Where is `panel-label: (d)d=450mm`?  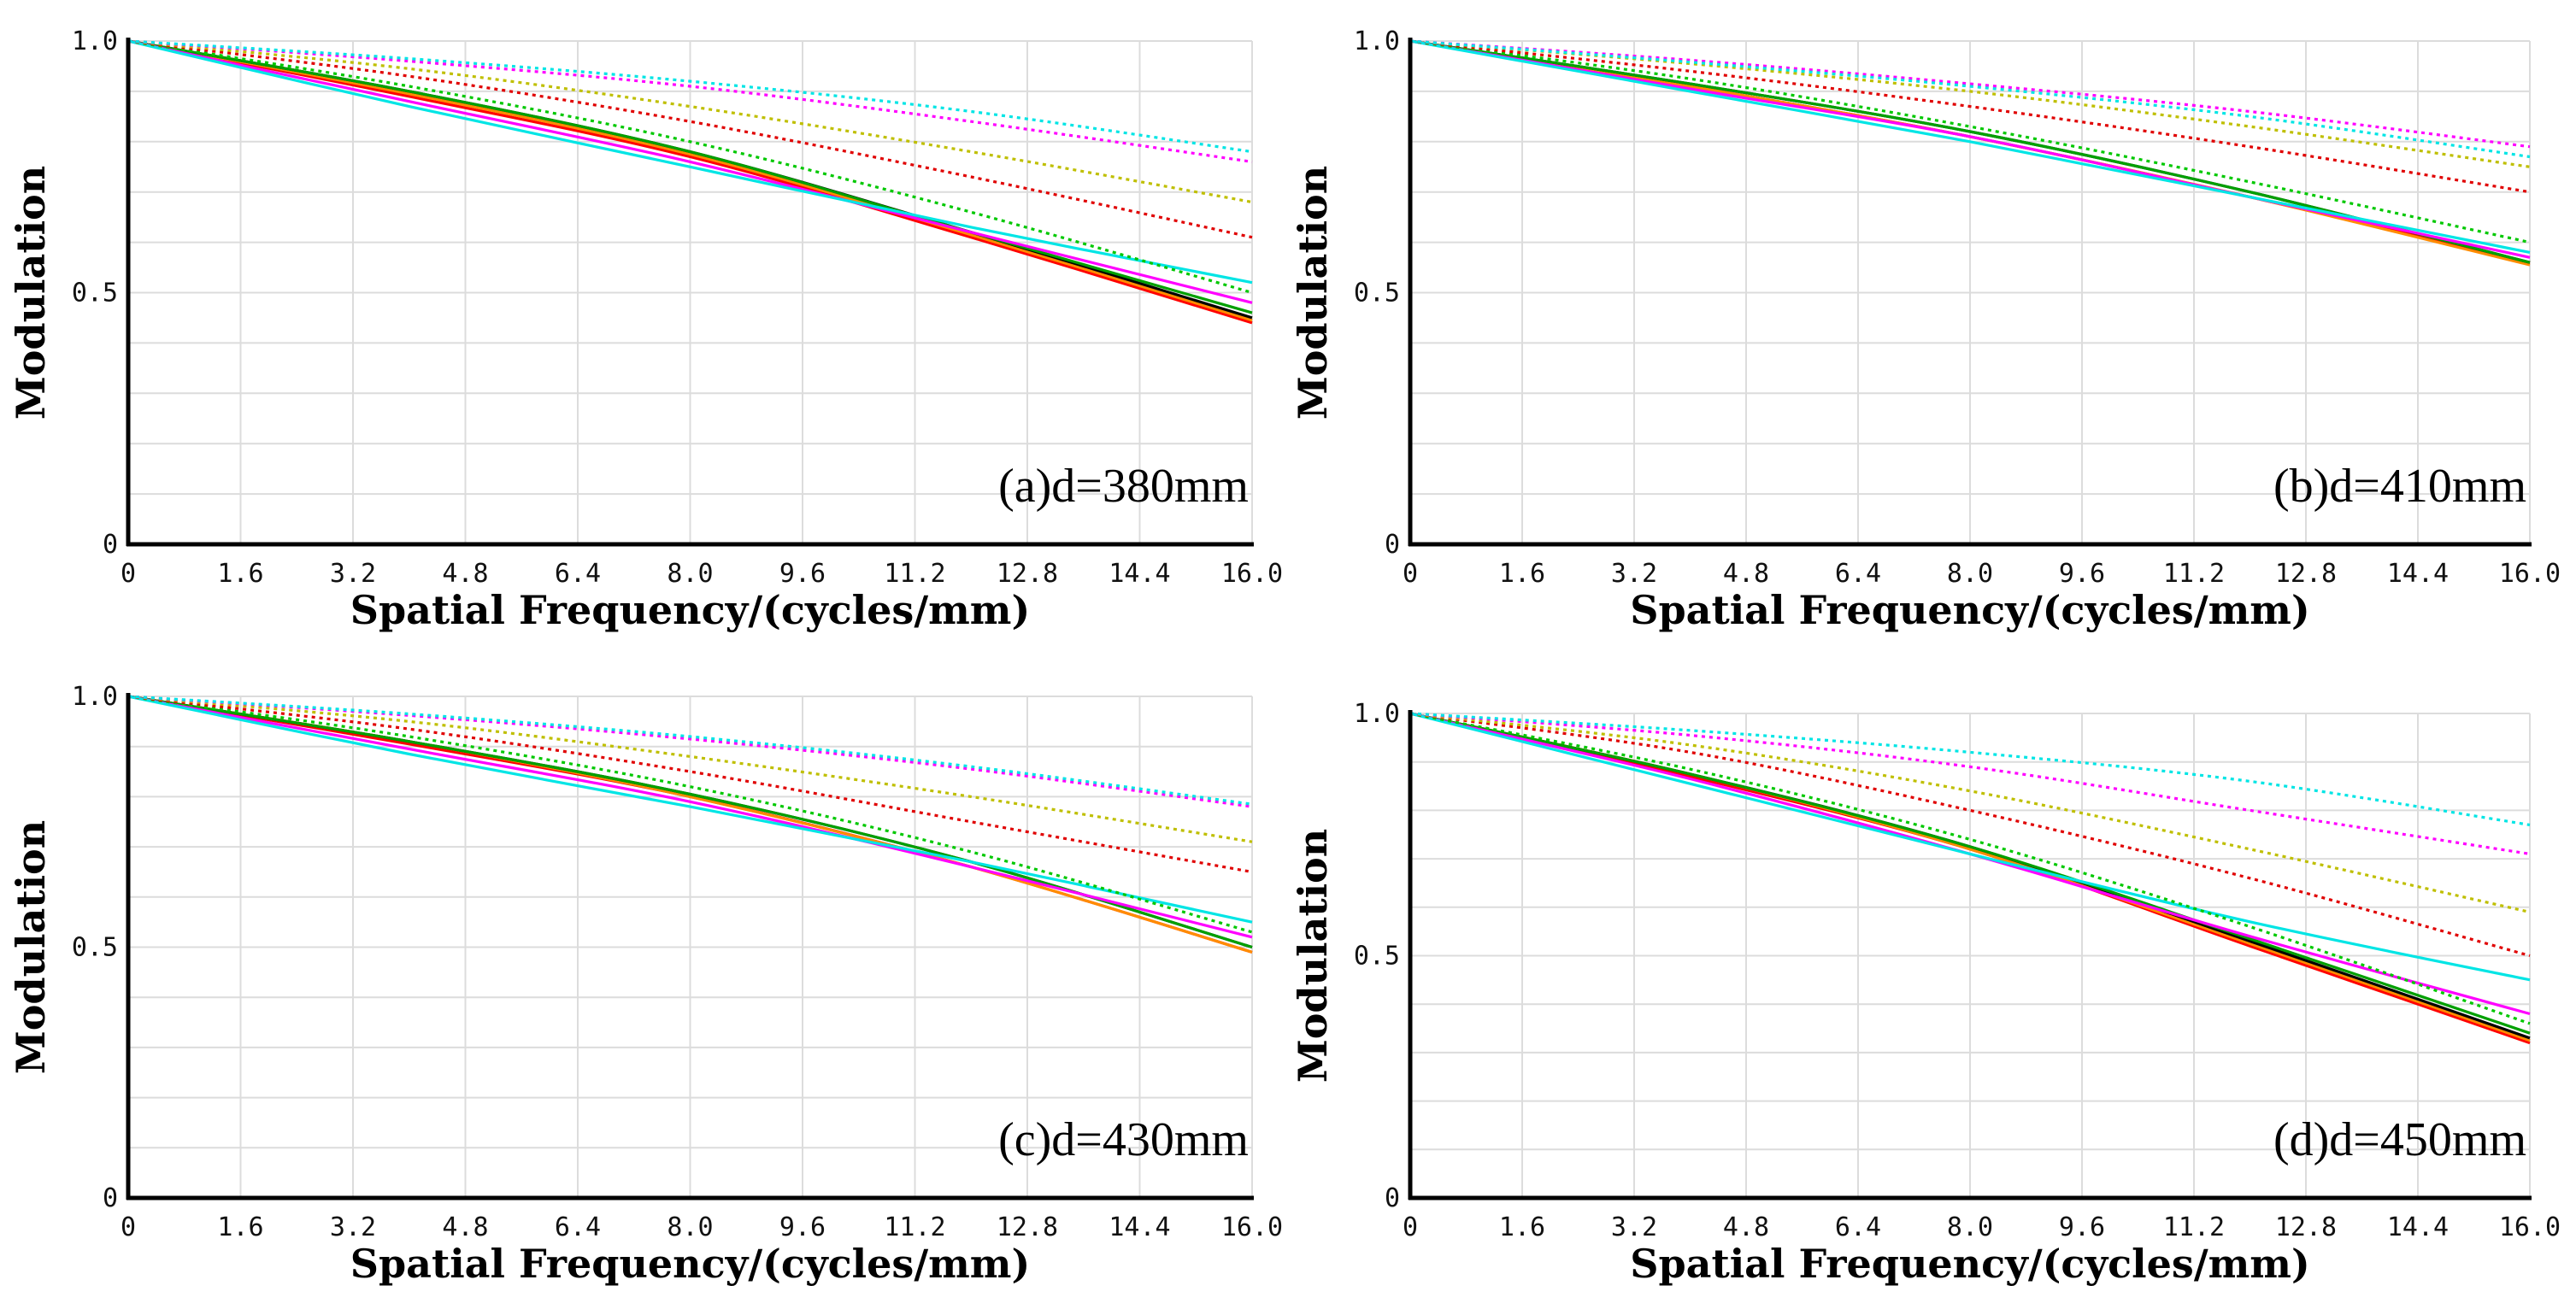
panel-label: (d)d=450mm is located at coordinates (2399, 1140).